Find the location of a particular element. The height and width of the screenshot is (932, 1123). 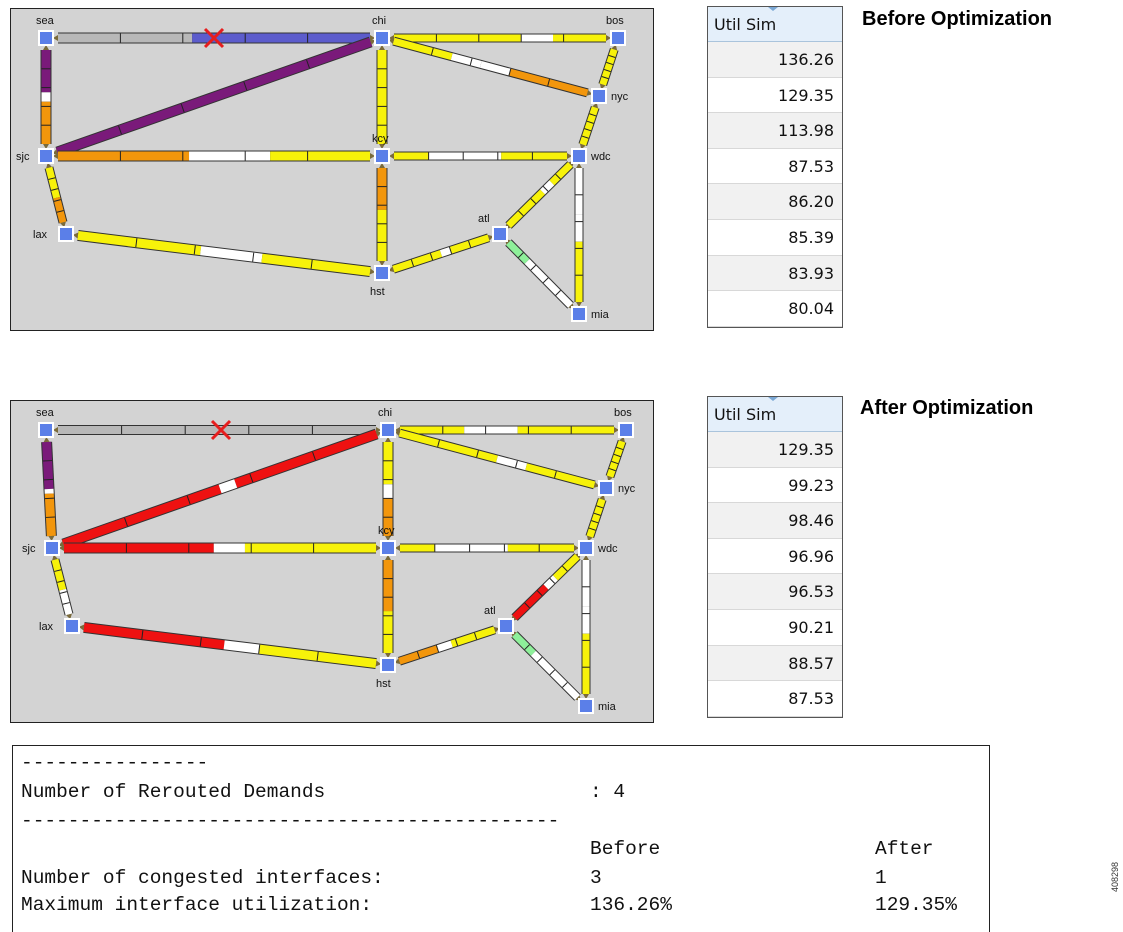

util-value-cell: 113.98 is located at coordinates (775, 131).